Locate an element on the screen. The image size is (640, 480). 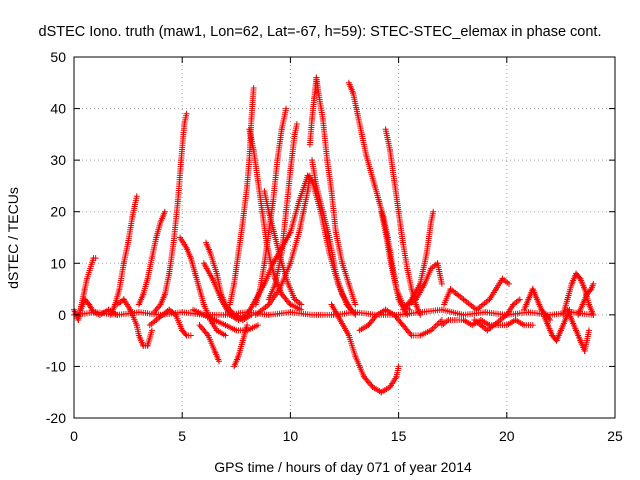
y-tick-label: -20 is located at coordinates (56, 418).